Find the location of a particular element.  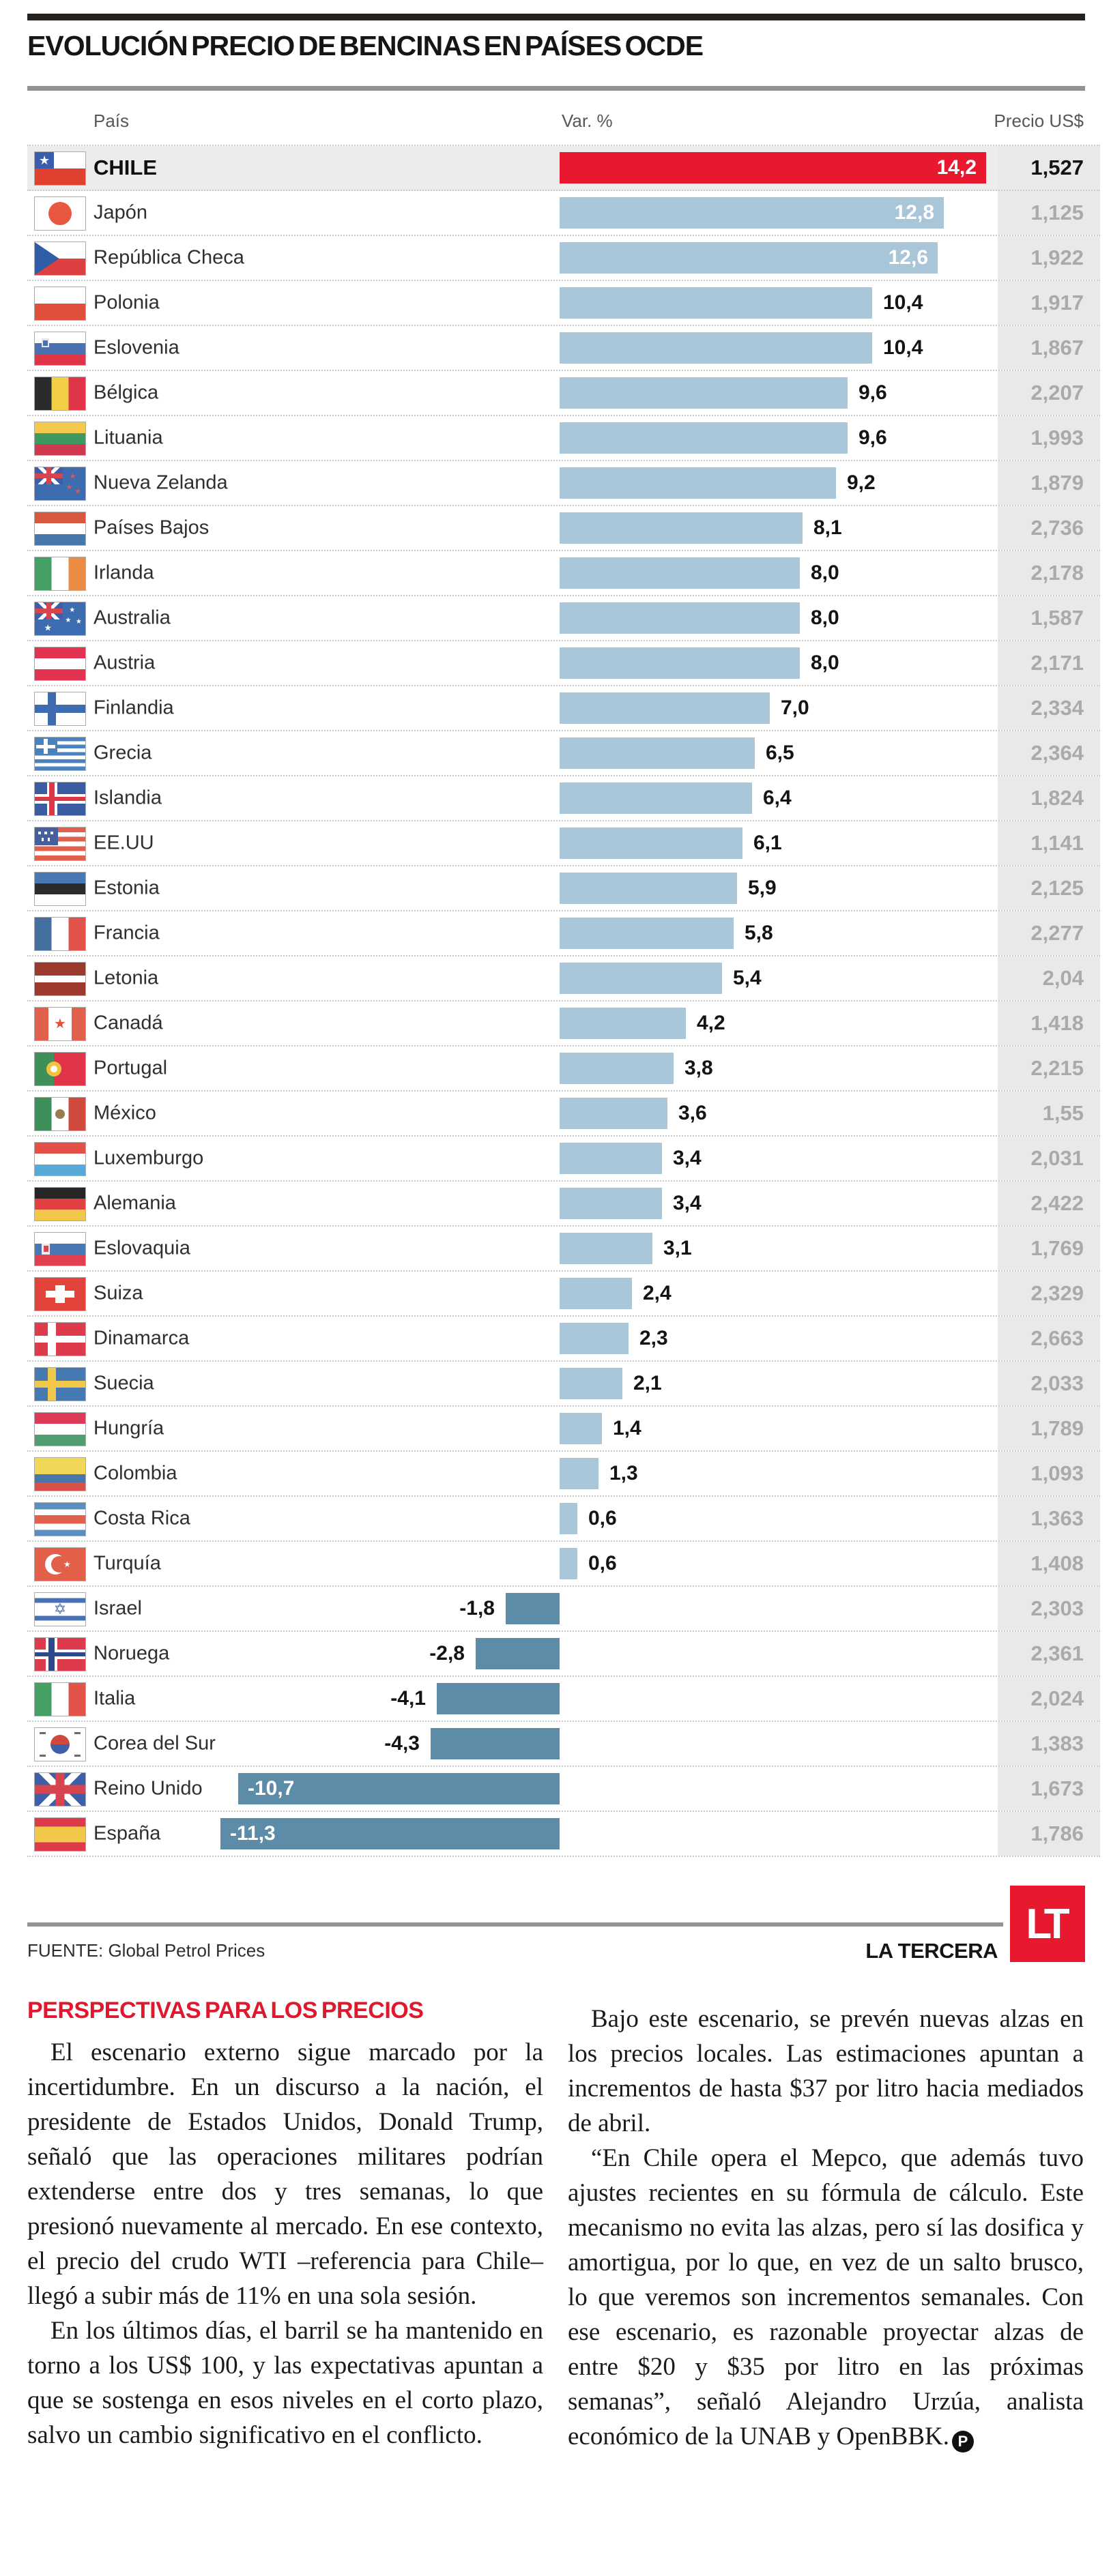

country-label: Estonia is located at coordinates (126, 888).